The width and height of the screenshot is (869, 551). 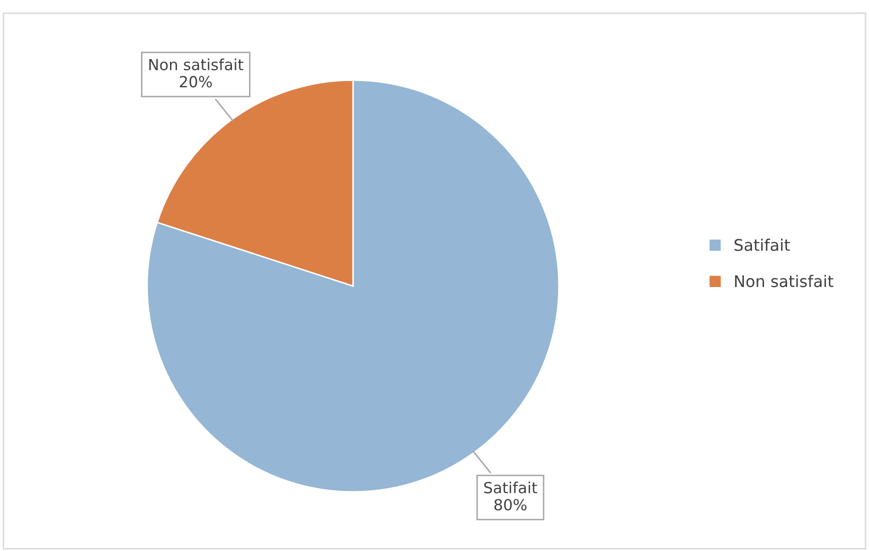 What do you see at coordinates (784, 281) in the screenshot?
I see `legend-label: Non satisfait` at bounding box center [784, 281].